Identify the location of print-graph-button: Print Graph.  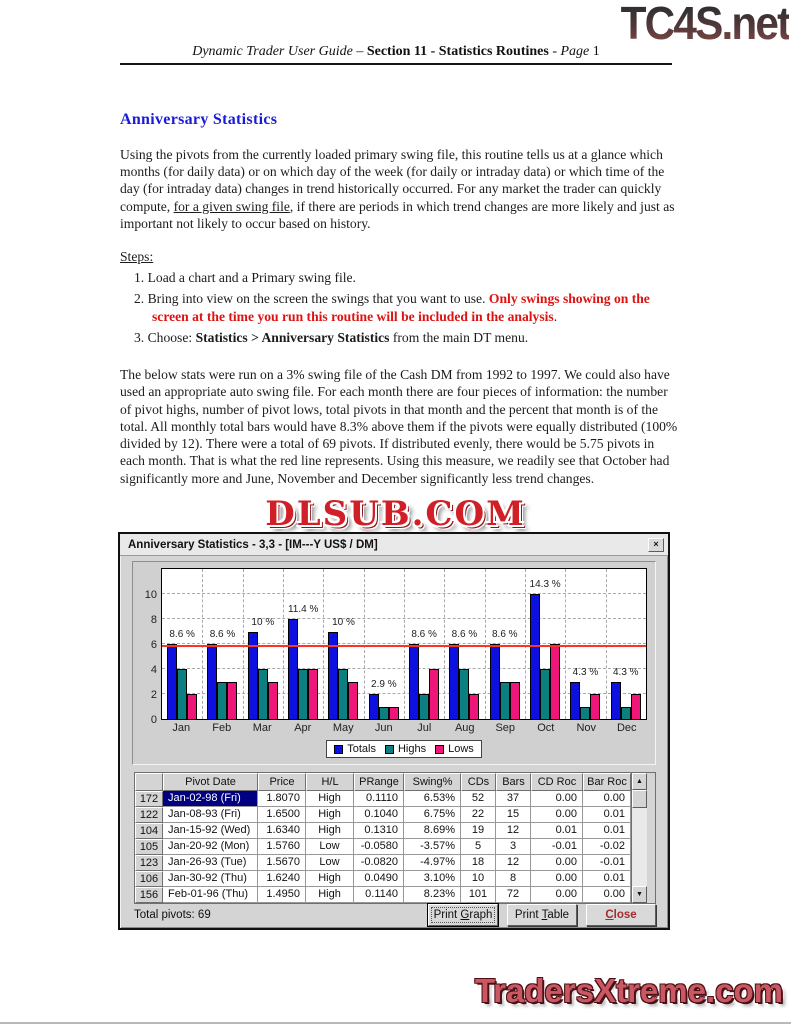
(463, 915).